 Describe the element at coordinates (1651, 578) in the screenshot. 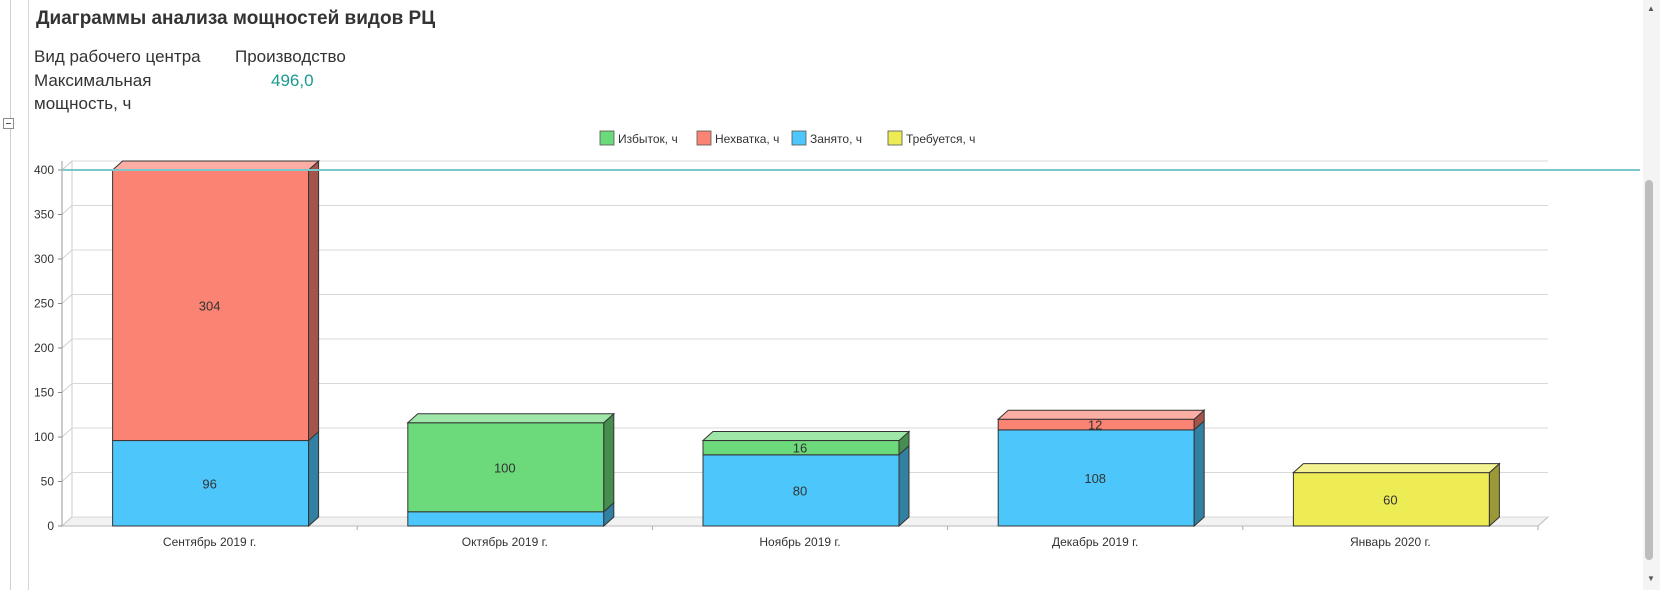

I see `scroll-down-arrow-icon: ▼` at that location.